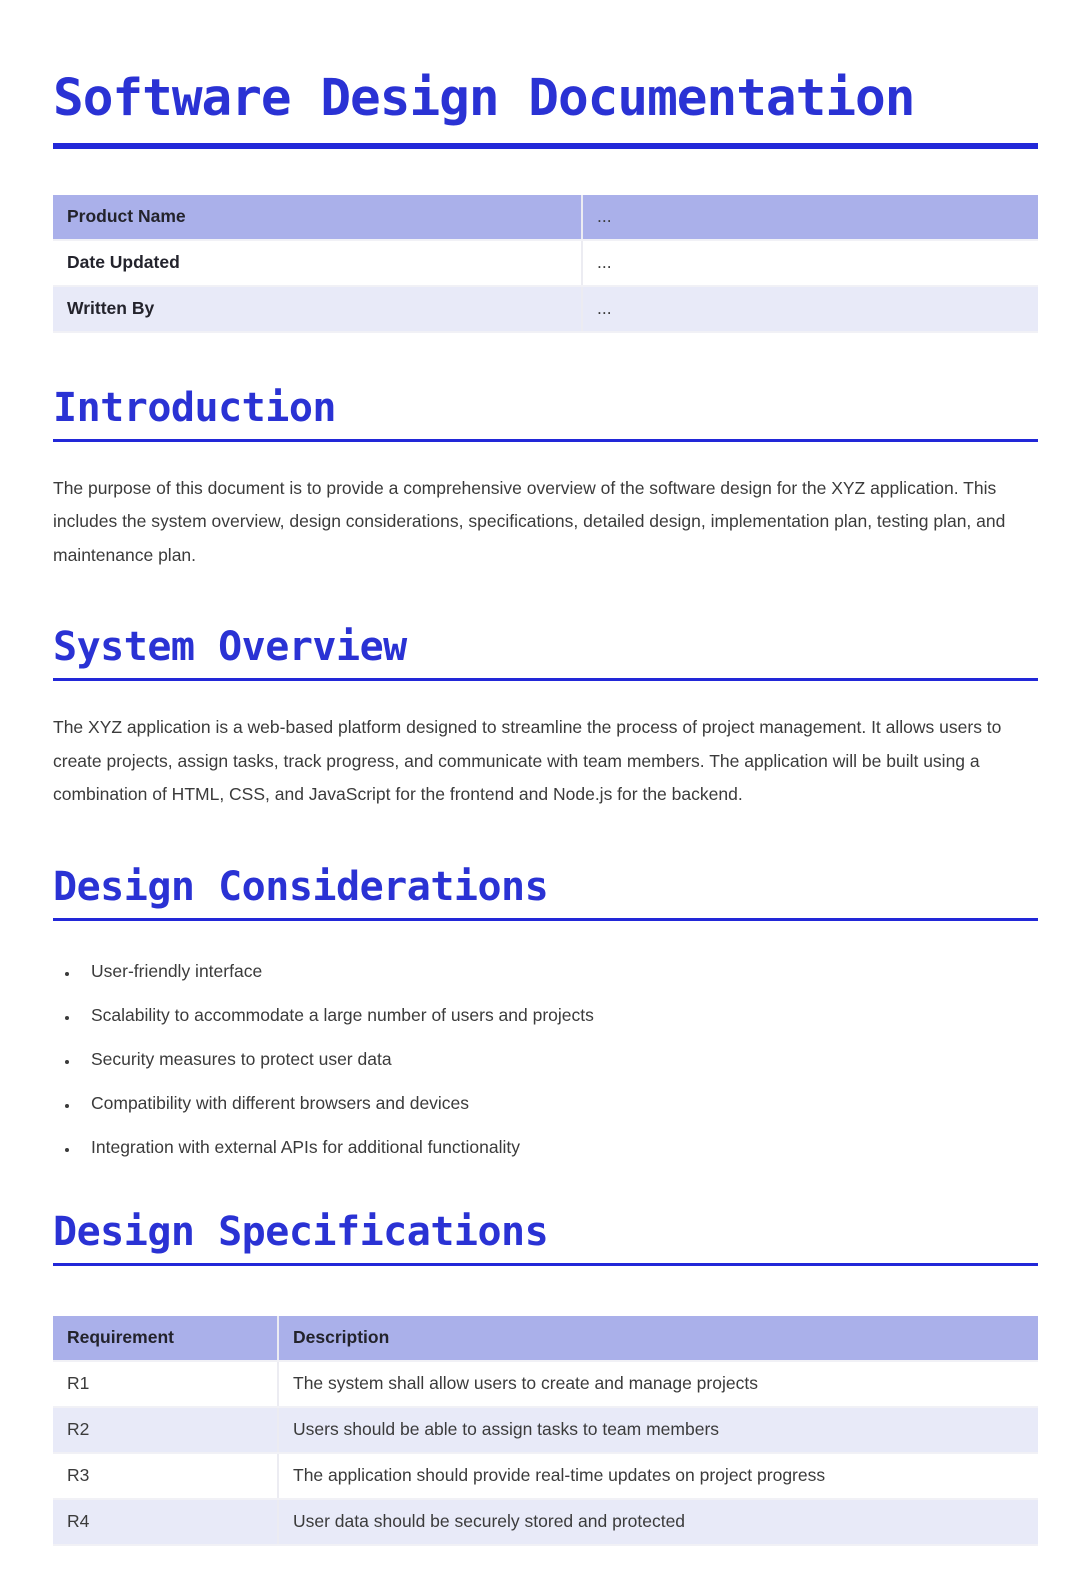 The width and height of the screenshot is (1091, 1570). What do you see at coordinates (558, 1059) in the screenshot?
I see `list-item: Security measures to protect user data` at bounding box center [558, 1059].